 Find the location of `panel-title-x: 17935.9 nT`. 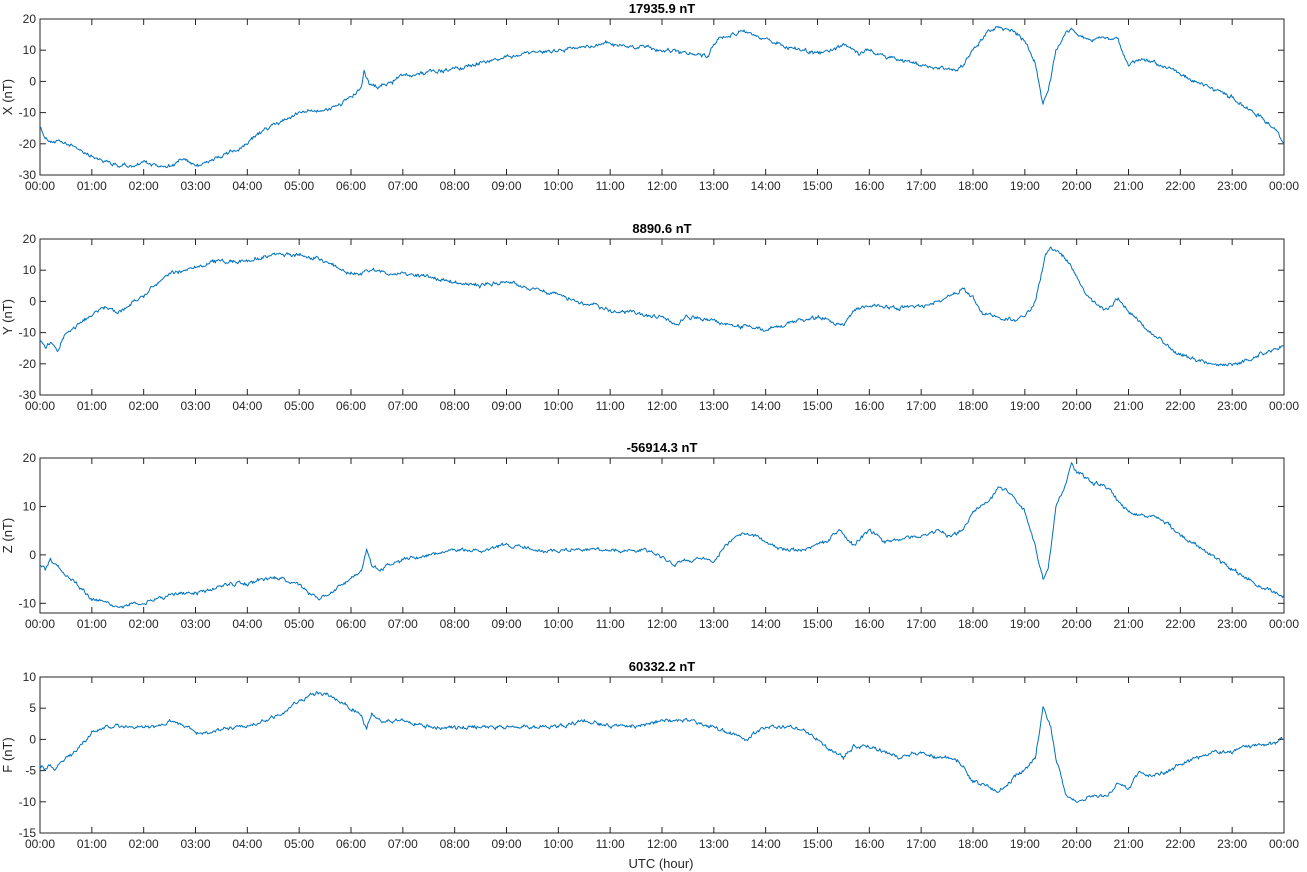

panel-title-x: 17935.9 nT is located at coordinates (662, 8).